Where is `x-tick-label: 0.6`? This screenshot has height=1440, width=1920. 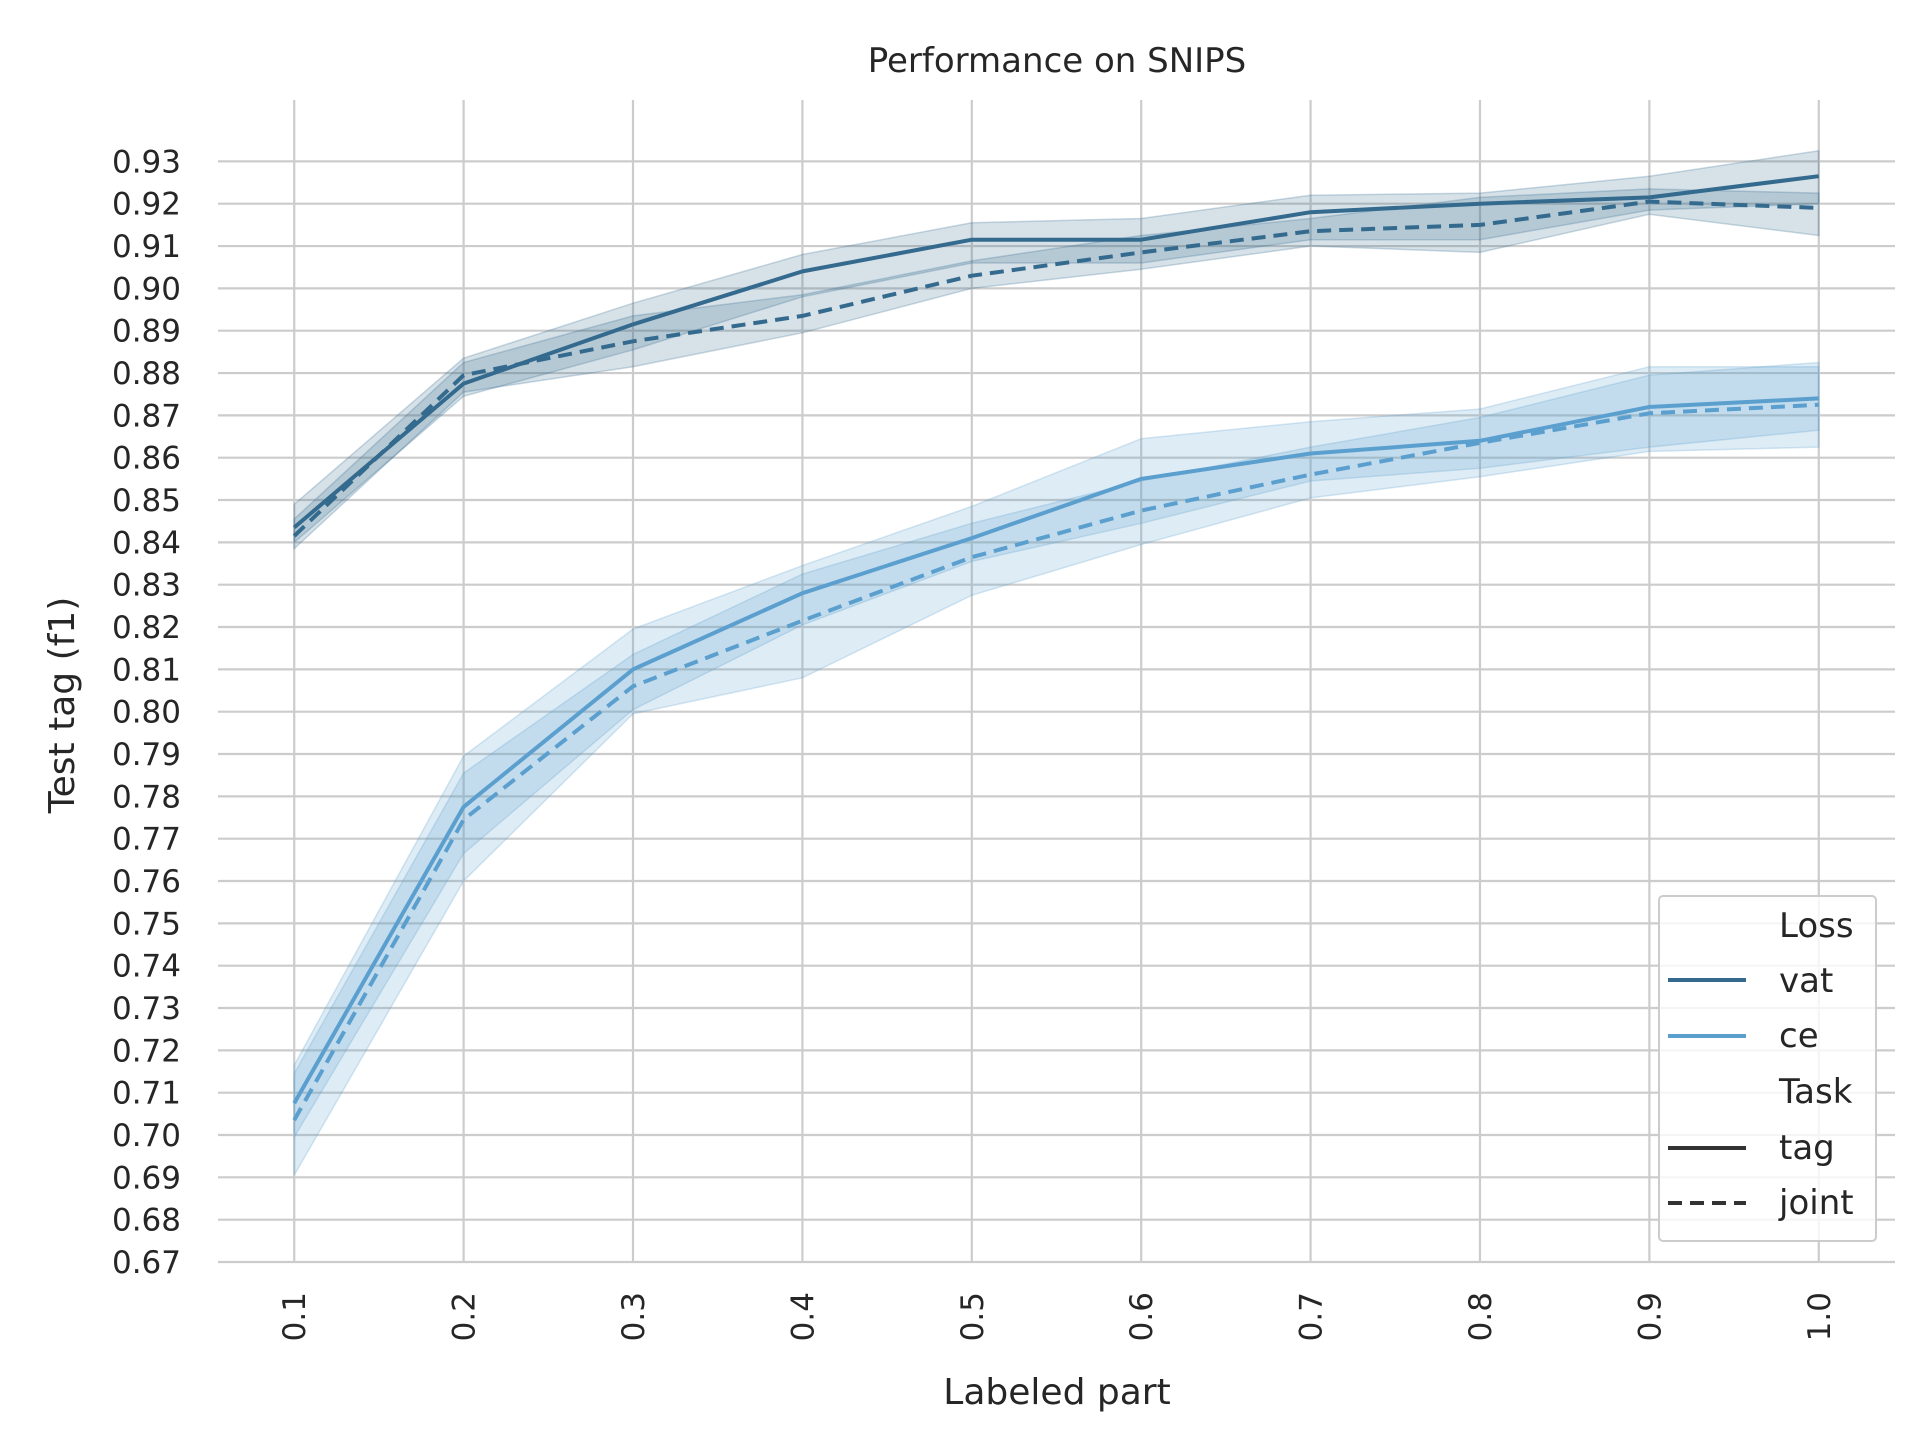
x-tick-label: 0.6 is located at coordinates (1142, 1316).